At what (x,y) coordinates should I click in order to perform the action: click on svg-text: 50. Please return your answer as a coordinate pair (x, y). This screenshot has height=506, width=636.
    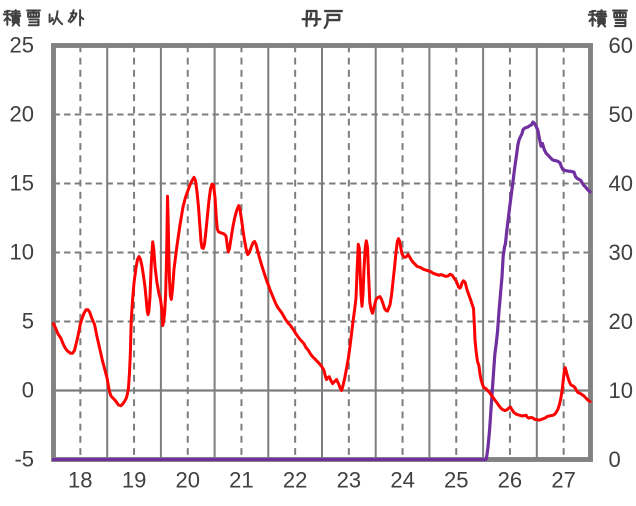
    Looking at the image, I should click on (621, 114).